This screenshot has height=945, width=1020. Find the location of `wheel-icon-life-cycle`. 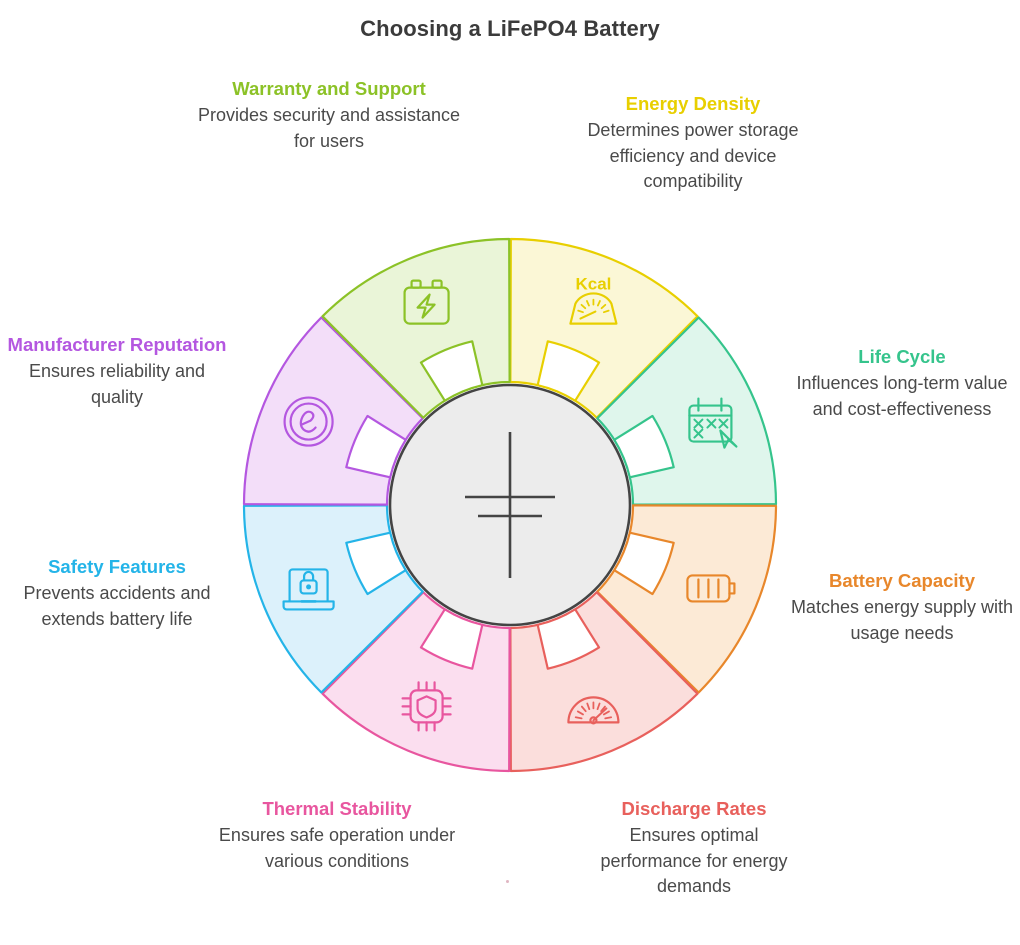

wheel-icon-life-cycle is located at coordinates (713, 423).